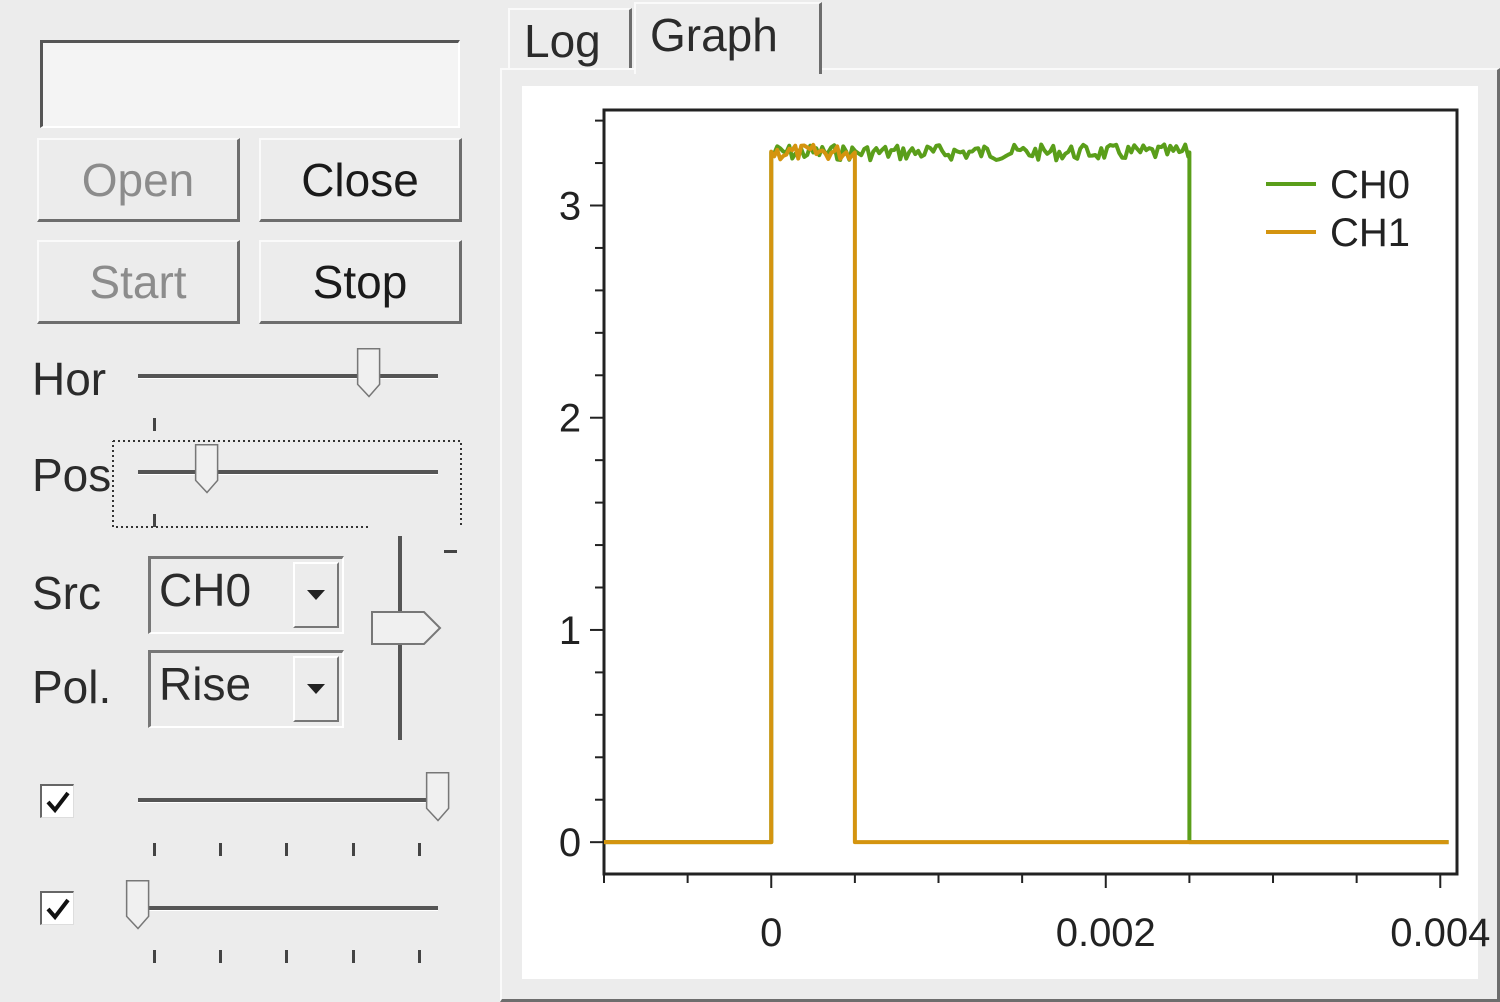 The height and width of the screenshot is (1002, 1500). I want to click on trigger-level-slider-thumb, so click(406, 628).